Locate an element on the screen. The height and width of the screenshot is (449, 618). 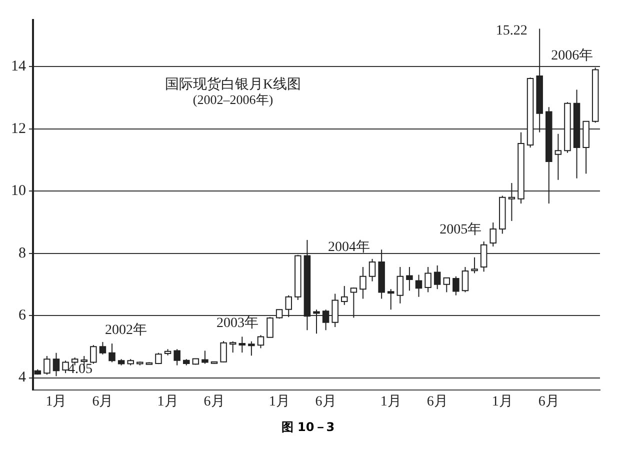
annotation: 15.22 is located at coordinates (512, 31).